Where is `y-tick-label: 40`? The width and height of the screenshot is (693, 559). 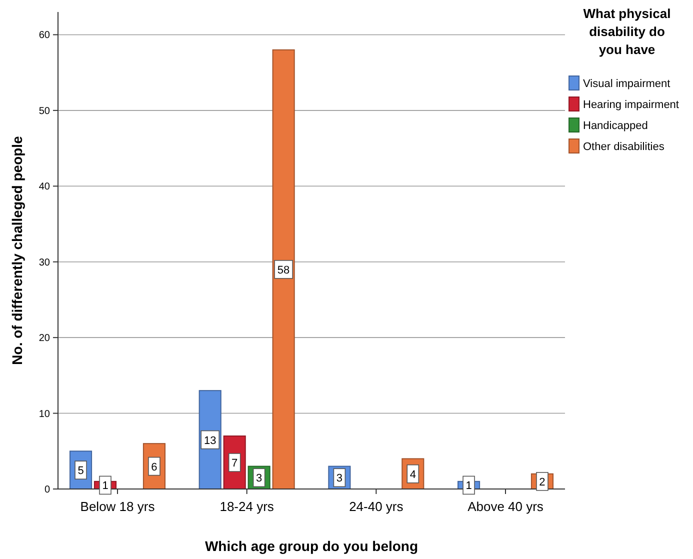 y-tick-label: 40 is located at coordinates (44, 187).